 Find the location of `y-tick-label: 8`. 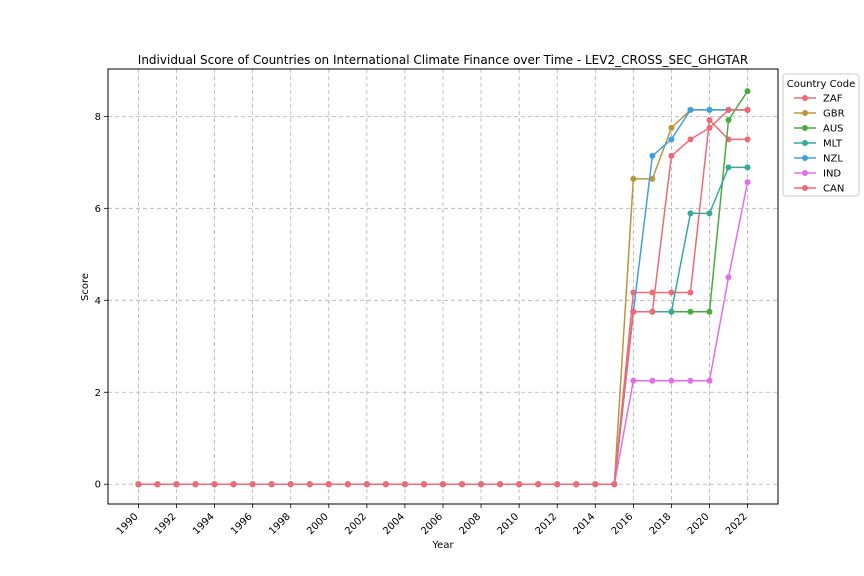

y-tick-label: 8 is located at coordinates (98, 117).